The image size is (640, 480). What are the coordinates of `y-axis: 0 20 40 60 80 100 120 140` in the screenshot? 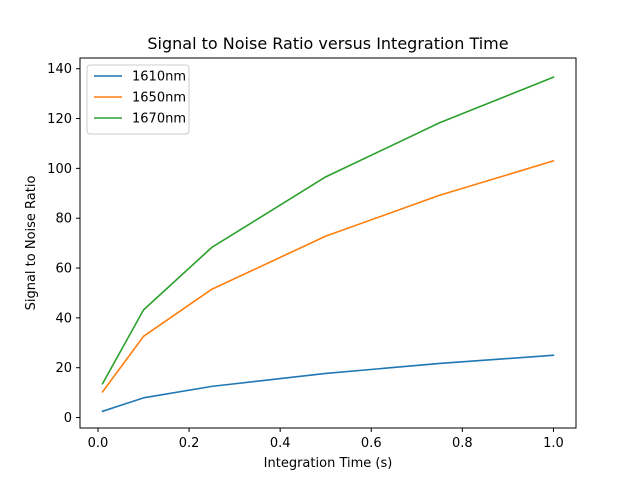 It's located at (63, 244).